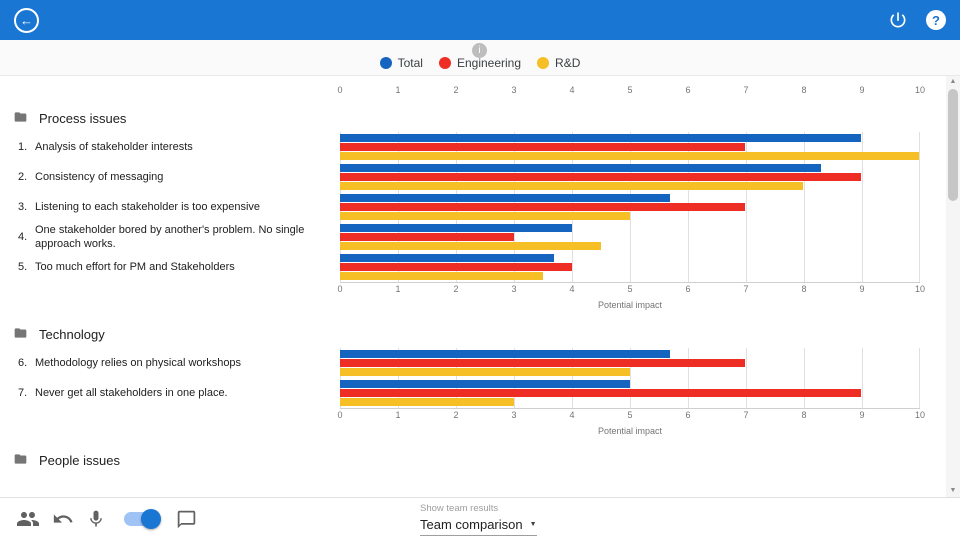 Image resolution: width=960 pixels, height=540 pixels. What do you see at coordinates (953, 145) in the screenshot?
I see `scrollbar-thumb` at bounding box center [953, 145].